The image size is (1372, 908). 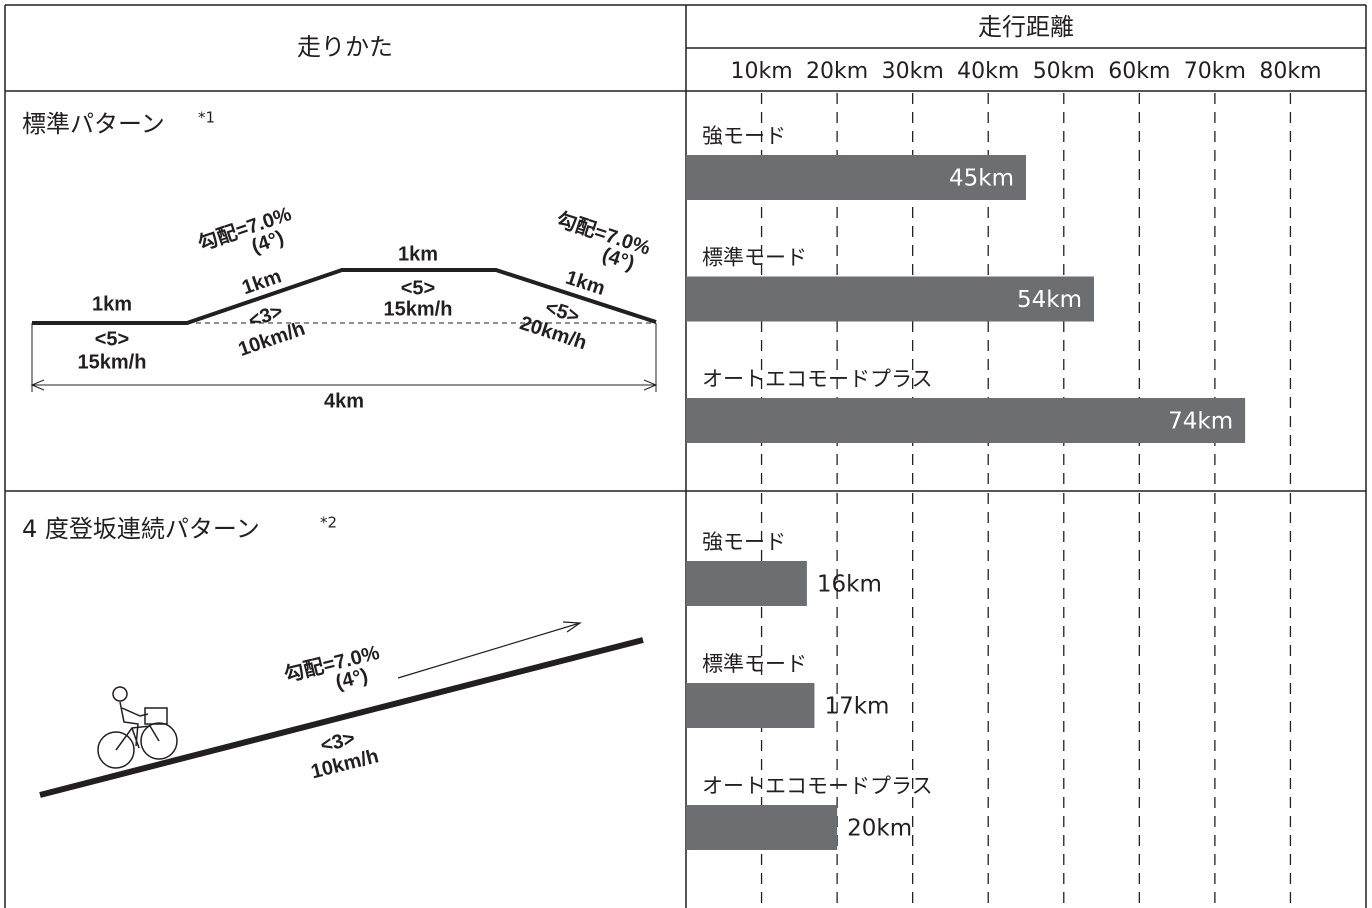 I want to click on distance-header: 走行距離, so click(x=1026, y=27).